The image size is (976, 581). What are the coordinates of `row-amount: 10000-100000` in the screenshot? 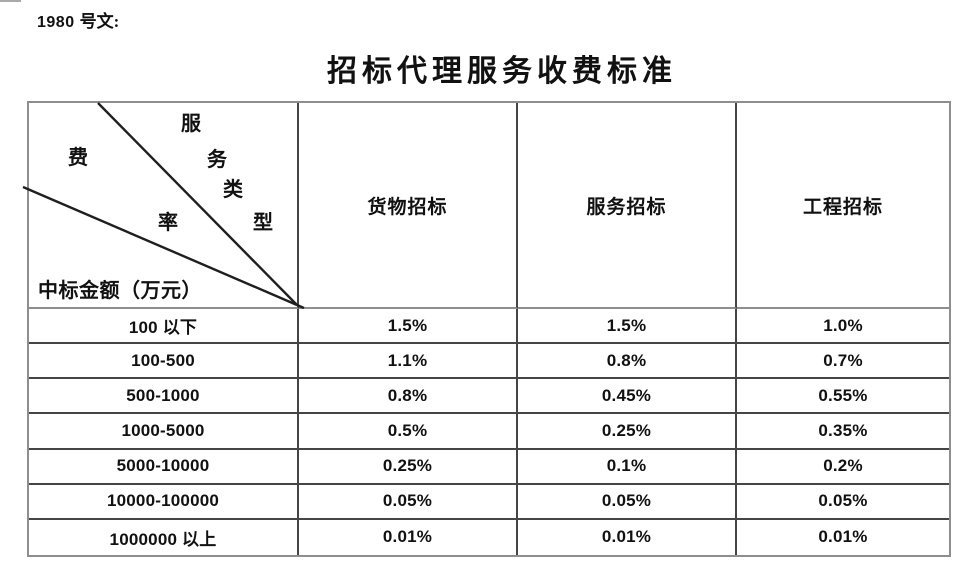 It's located at (164, 502).